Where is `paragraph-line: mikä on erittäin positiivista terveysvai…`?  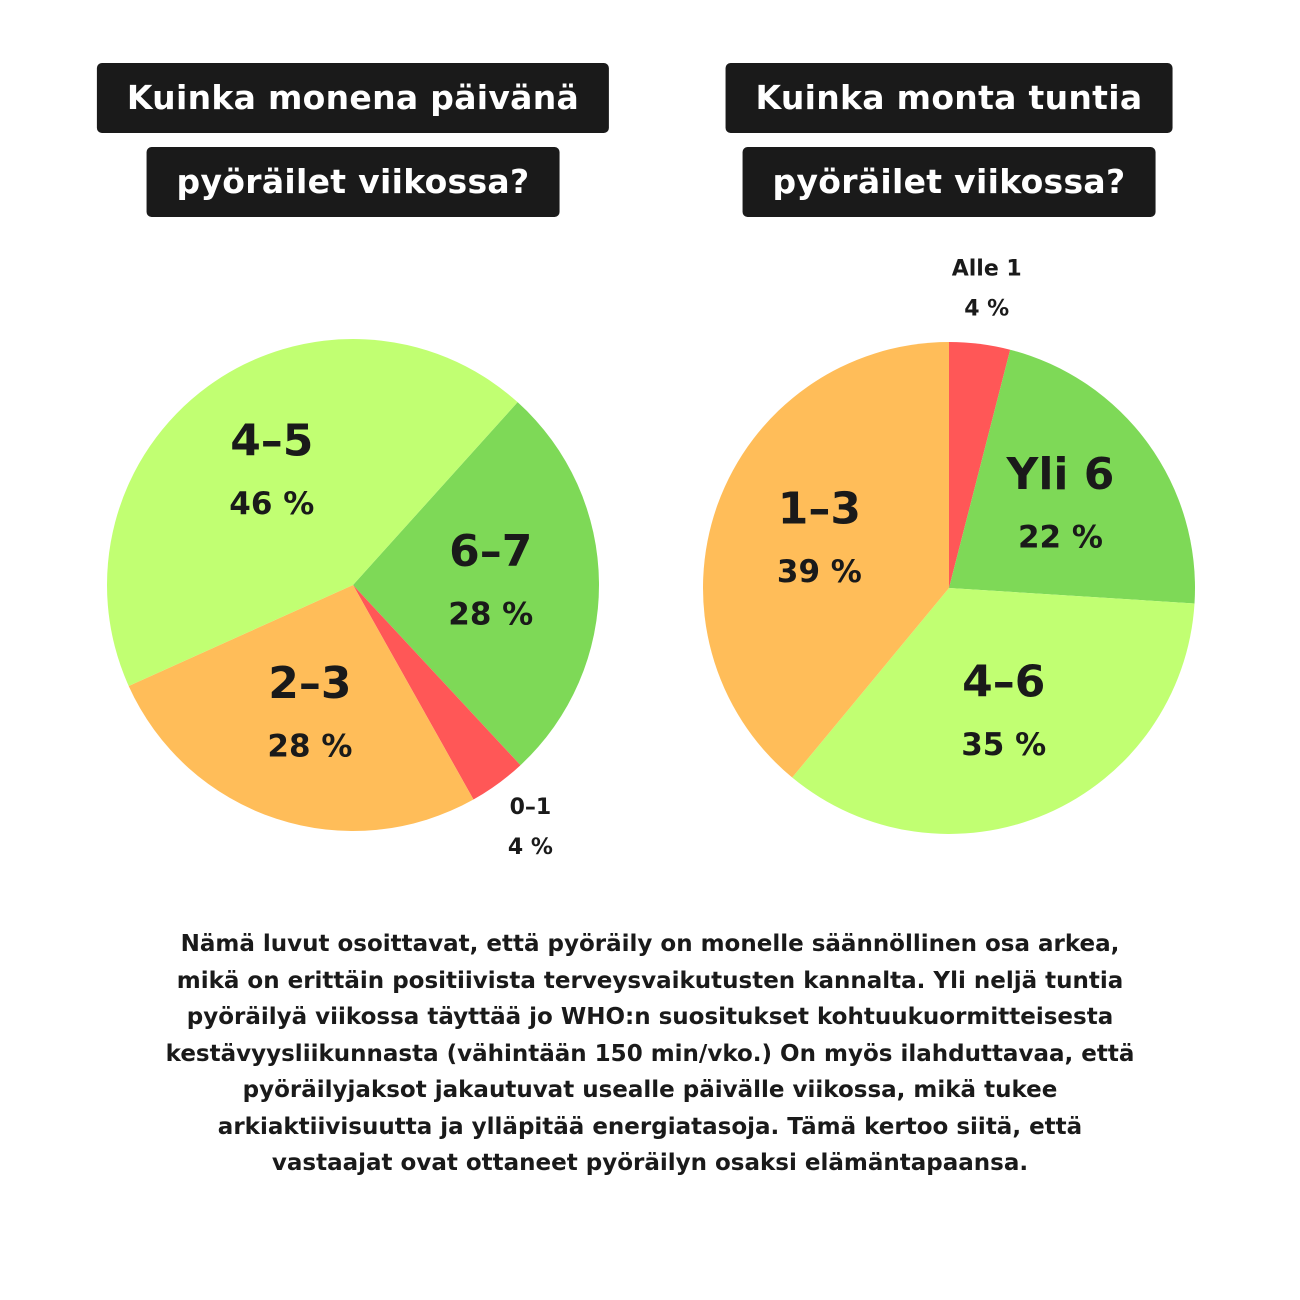 paragraph-line: mikä on erittäin positiivista terveysvai… is located at coordinates (650, 980).